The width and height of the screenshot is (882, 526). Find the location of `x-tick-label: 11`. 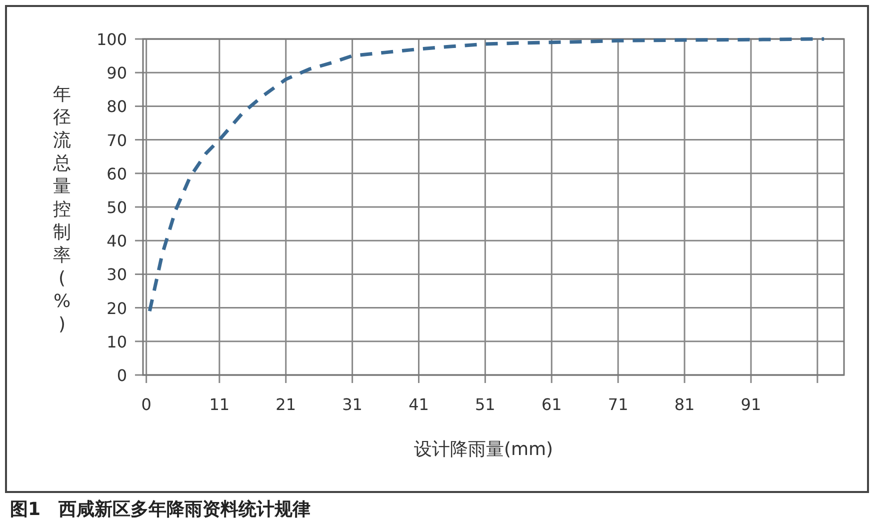

x-tick-label: 11 is located at coordinates (219, 404).